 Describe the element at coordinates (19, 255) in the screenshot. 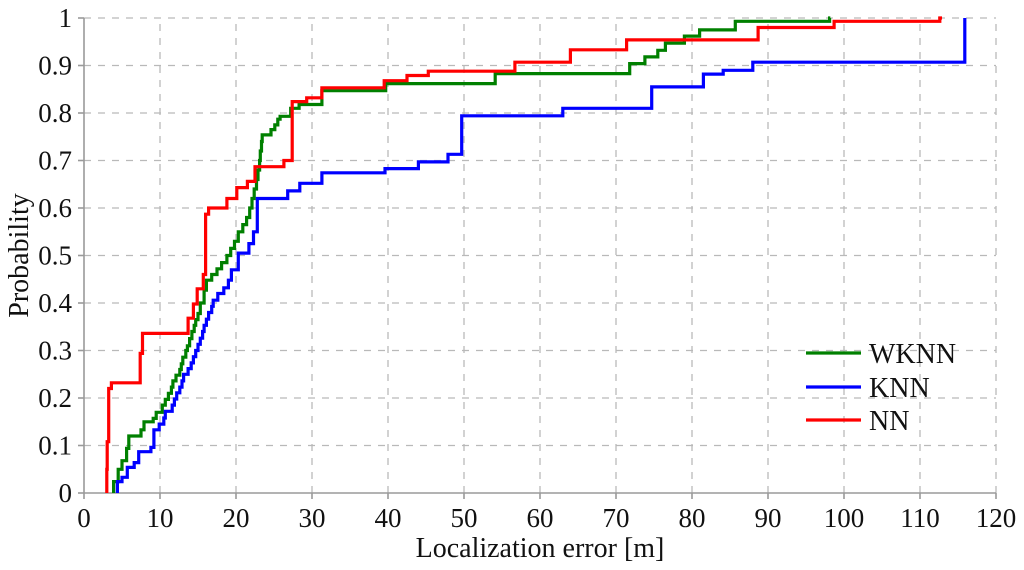

I see `y-axis-title: Probability` at that location.